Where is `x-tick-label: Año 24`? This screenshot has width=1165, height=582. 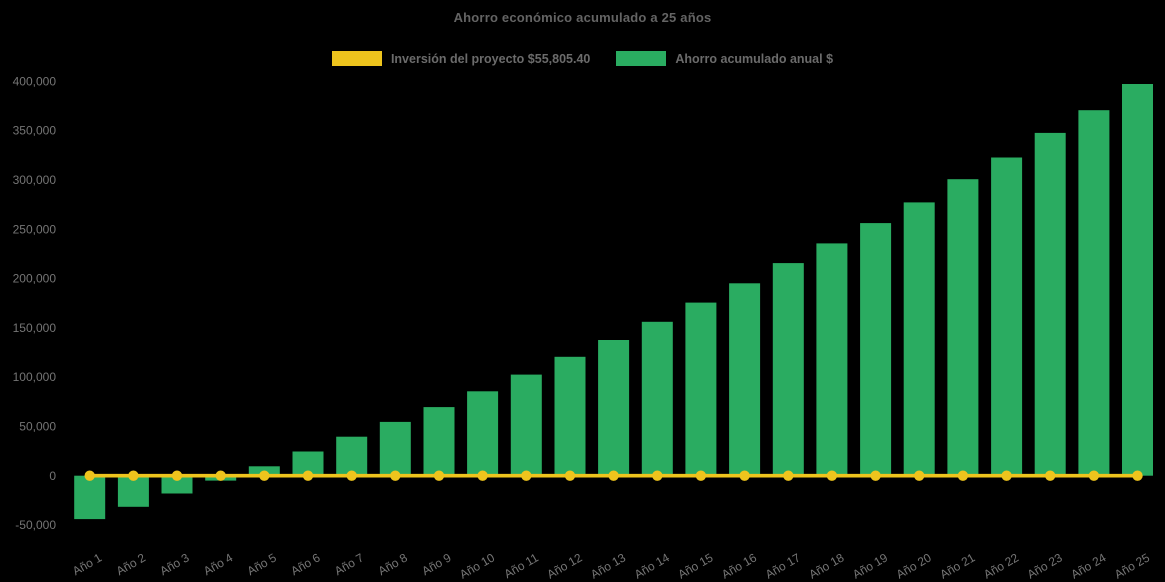 x-tick-label: Año 24 is located at coordinates (1088, 565).